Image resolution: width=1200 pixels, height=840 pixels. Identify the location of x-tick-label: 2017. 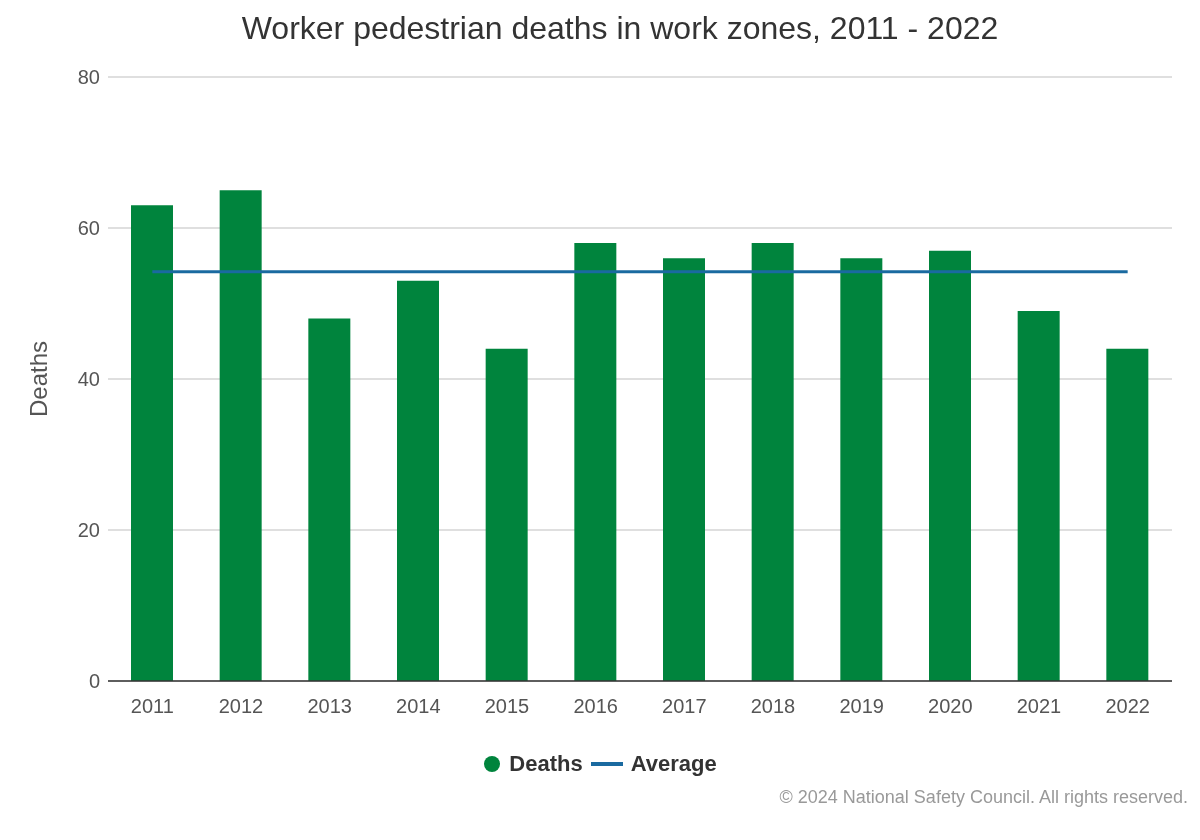
(684, 706).